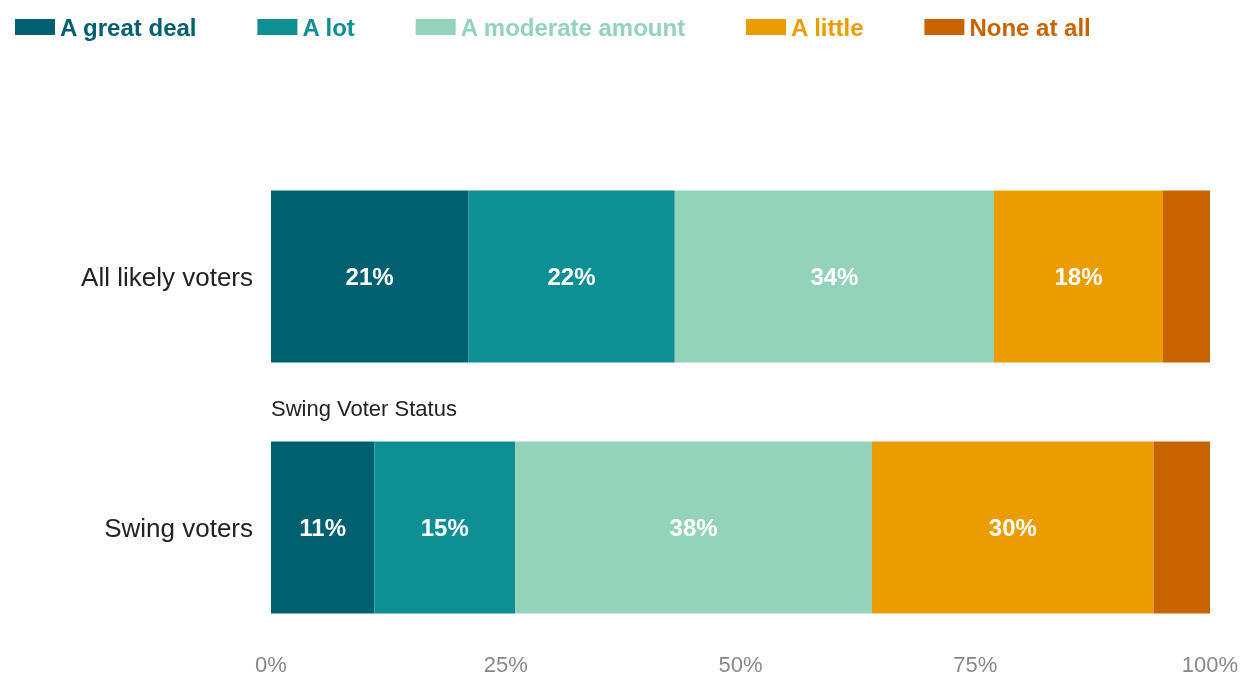 The width and height of the screenshot is (1255, 675). Describe the element at coordinates (178, 527) in the screenshot. I see `y-tick-label: Swing voters` at that location.